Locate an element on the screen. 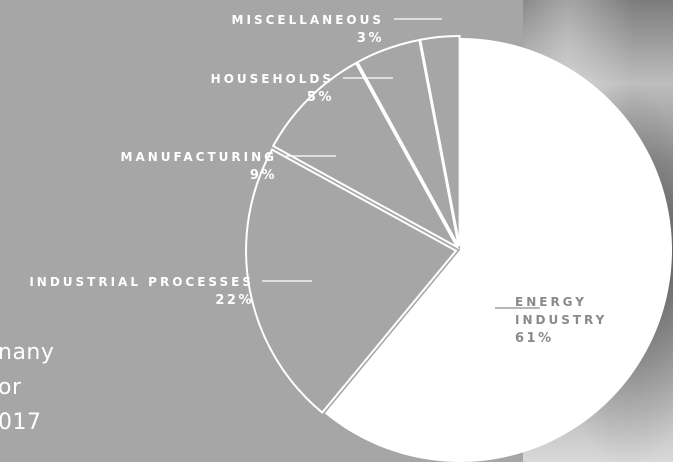  slice-label-4-line-1: HOUSEHOLDS is located at coordinates (272, 79).